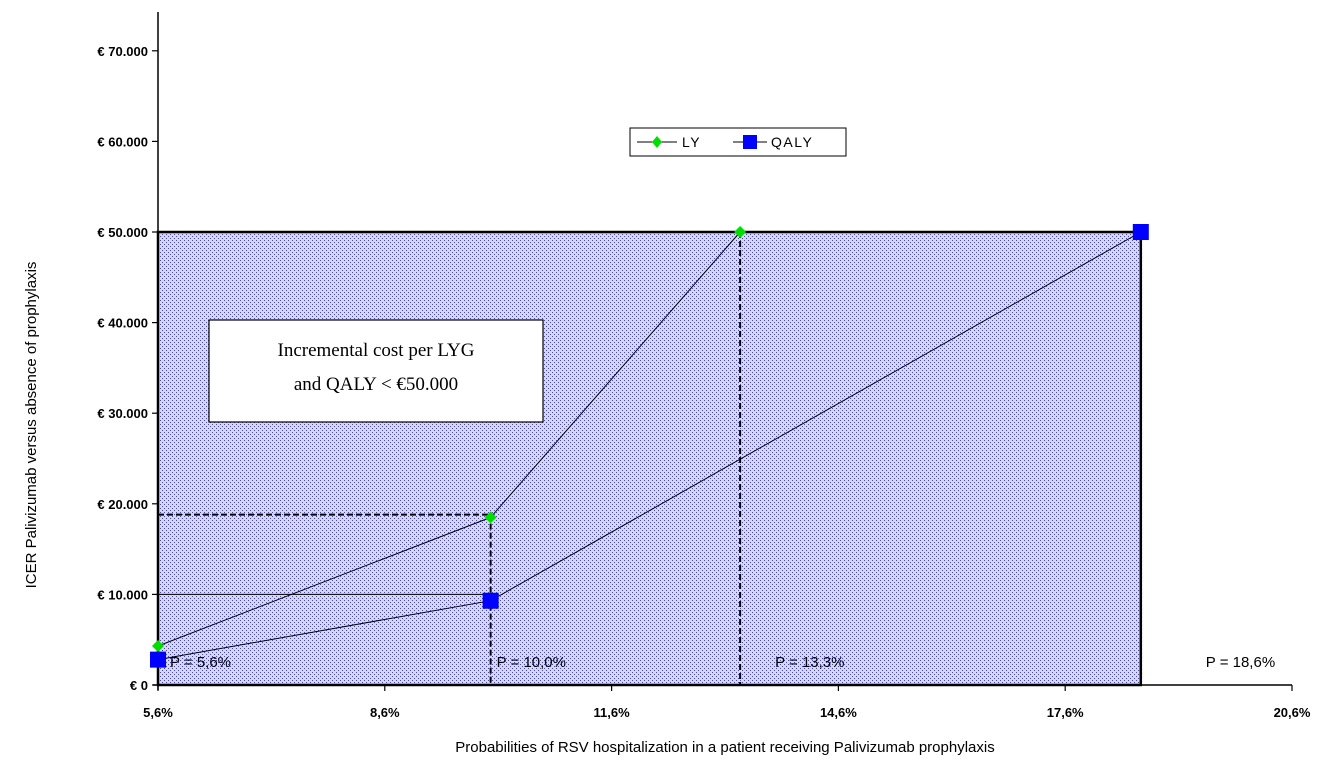 The height and width of the screenshot is (763, 1320). I want to click on y-tick-label: € 60.000, so click(122, 141).